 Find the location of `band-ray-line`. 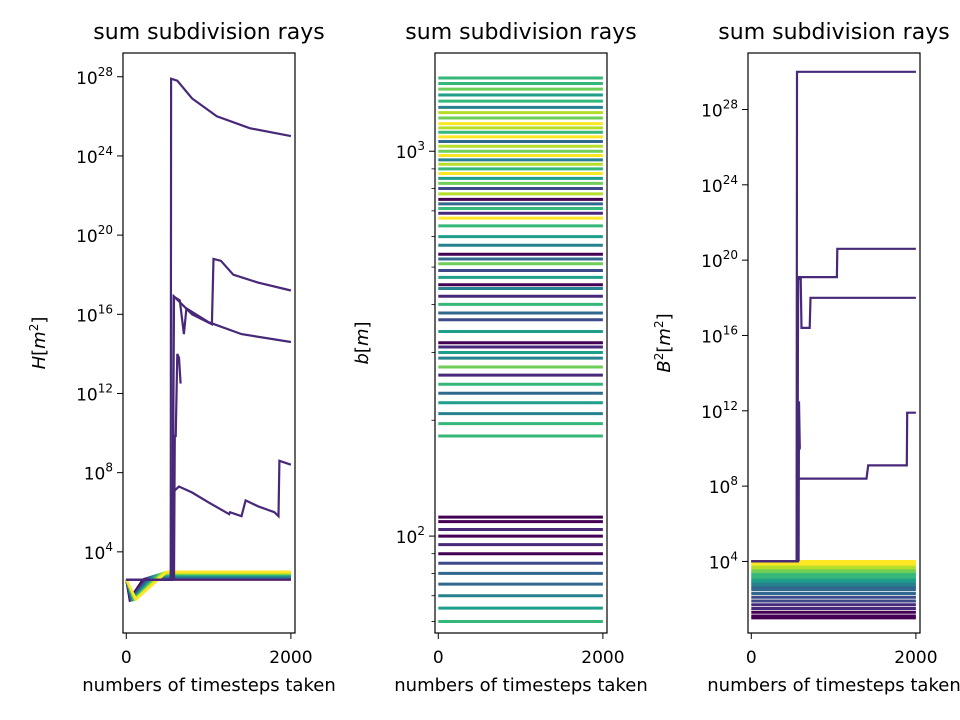

band-ray-line is located at coordinates (208, 586).